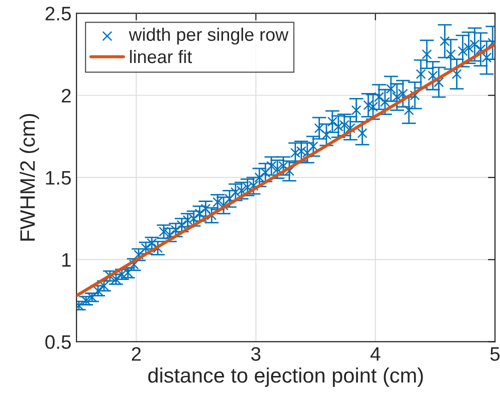 The image size is (500, 402). Describe the element at coordinates (66, 260) in the screenshot. I see `y-tick-label: 1` at that location.